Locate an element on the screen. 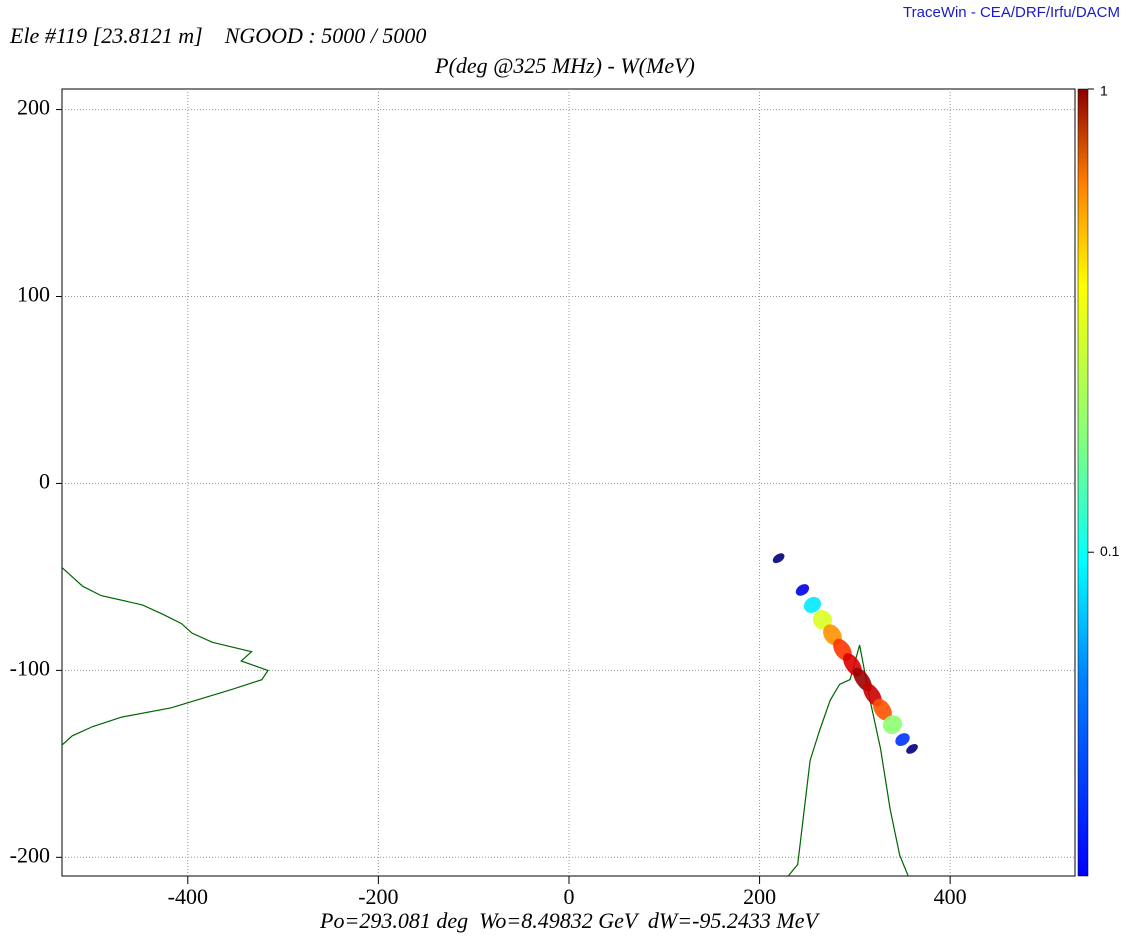  app-label: TraceWin - CEA/DRF/Irfu/DACM is located at coordinates (1011, 12).